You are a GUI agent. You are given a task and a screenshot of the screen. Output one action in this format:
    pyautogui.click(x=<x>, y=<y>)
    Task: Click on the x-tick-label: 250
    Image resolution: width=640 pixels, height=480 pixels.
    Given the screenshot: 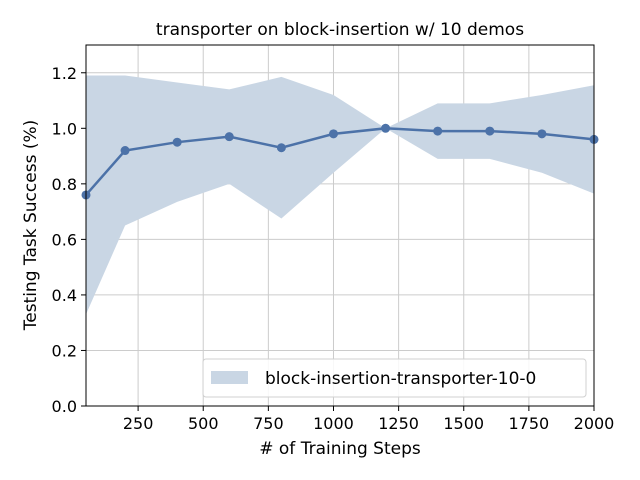 What is the action you would take?
    pyautogui.click(x=138, y=423)
    